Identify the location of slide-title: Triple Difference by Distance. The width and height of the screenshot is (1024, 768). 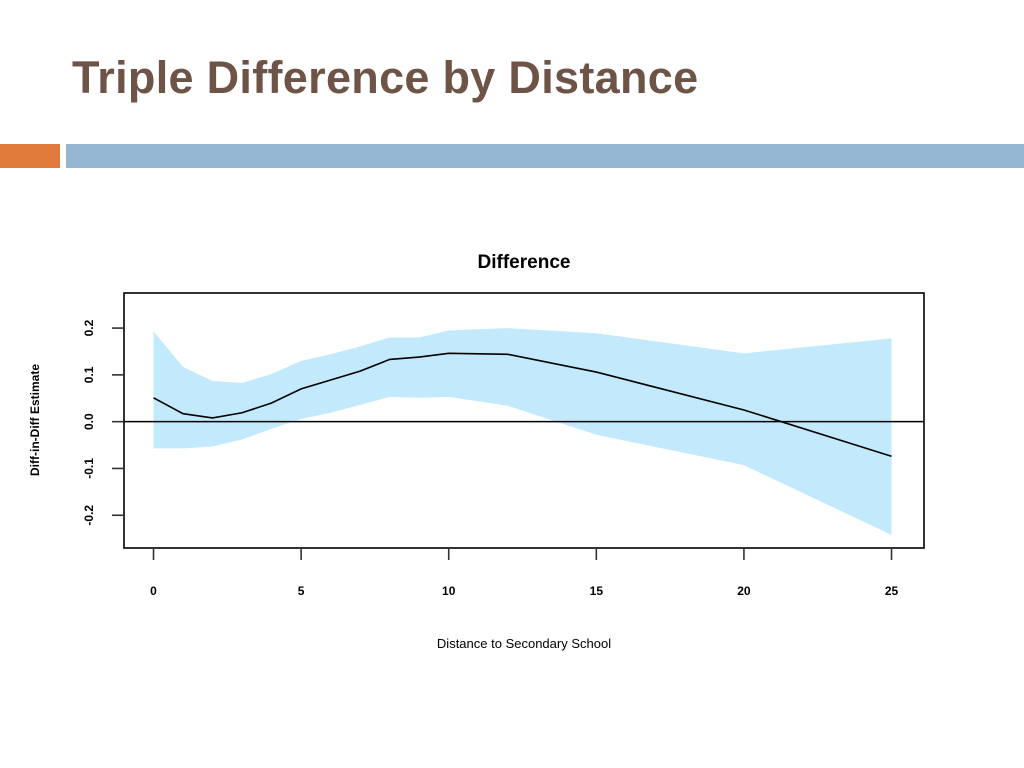
(385, 77).